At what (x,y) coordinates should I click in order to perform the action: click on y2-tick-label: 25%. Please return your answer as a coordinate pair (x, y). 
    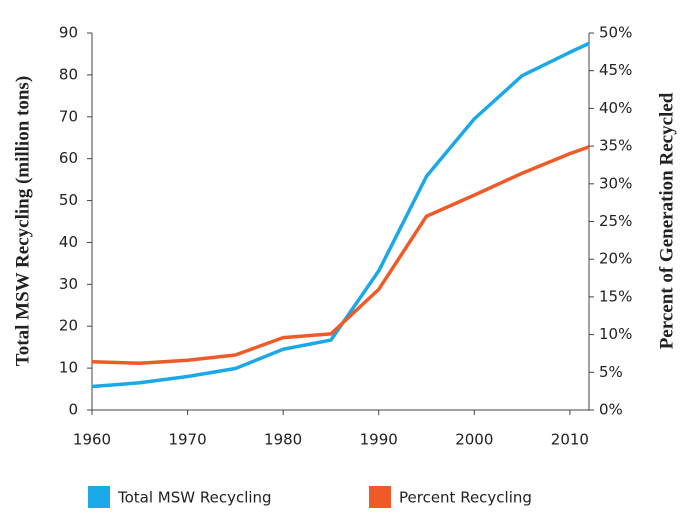
    Looking at the image, I should click on (615, 221).